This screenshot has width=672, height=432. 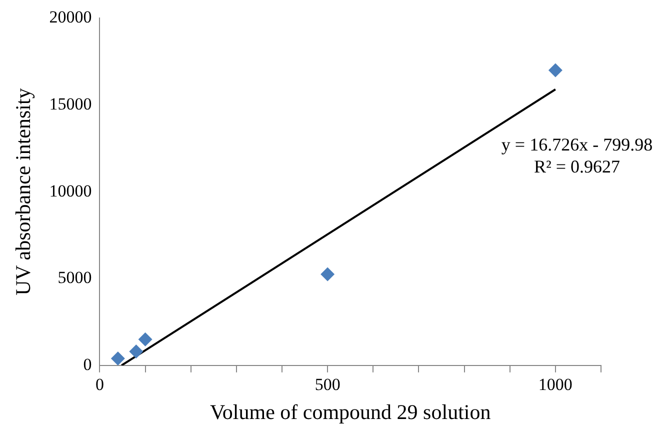 What do you see at coordinates (23, 192) in the screenshot?
I see `y-axis-title: UV absorbance intensity` at bounding box center [23, 192].